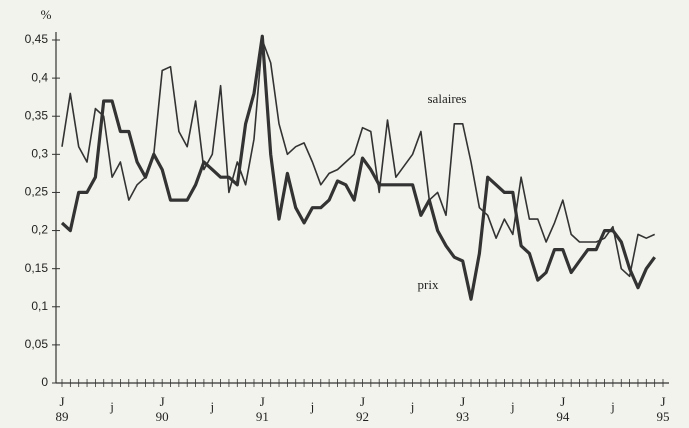 The image size is (689, 428). Describe the element at coordinates (39, 306) in the screenshot. I see `y-tick-label: 0,1` at that location.